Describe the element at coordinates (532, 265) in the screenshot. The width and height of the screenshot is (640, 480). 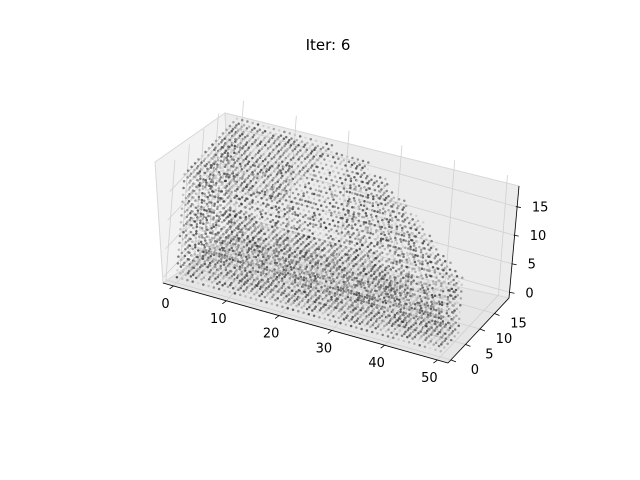
I see `z-tick-label: 5` at that location.